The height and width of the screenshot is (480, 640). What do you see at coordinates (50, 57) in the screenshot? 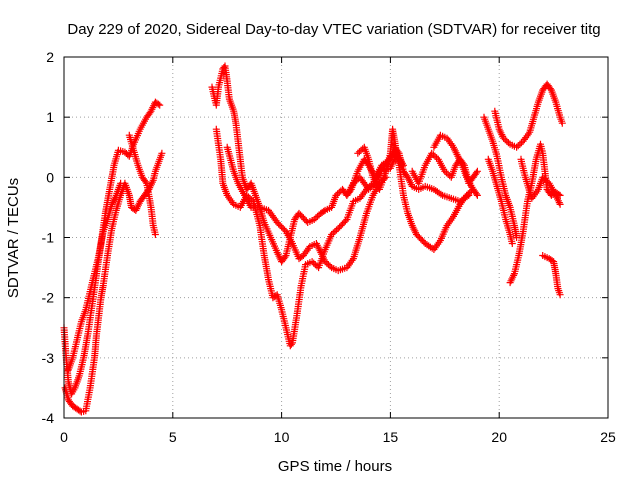
I see `y-tick-label: 2` at bounding box center [50, 57].